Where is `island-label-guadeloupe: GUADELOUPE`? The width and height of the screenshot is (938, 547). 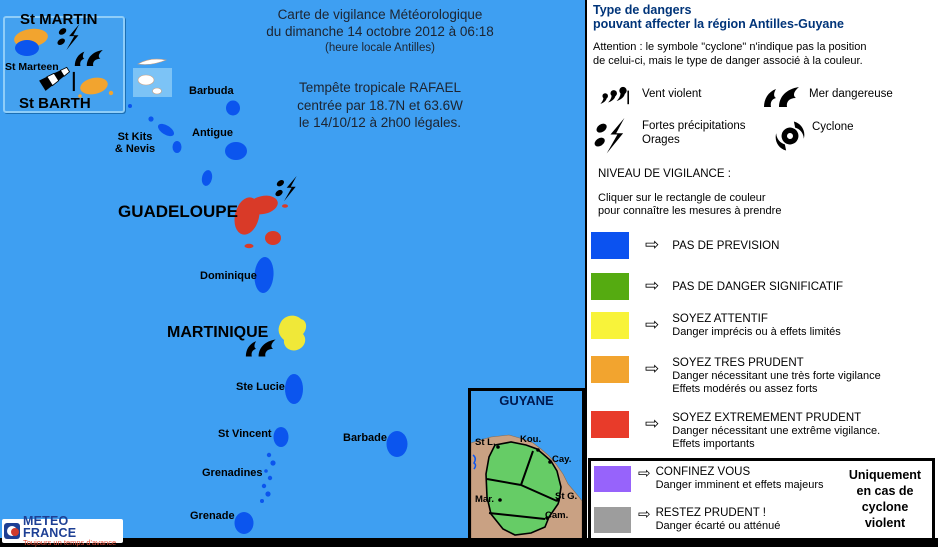 island-label-guadeloupe: GUADELOUPE is located at coordinates (178, 211).